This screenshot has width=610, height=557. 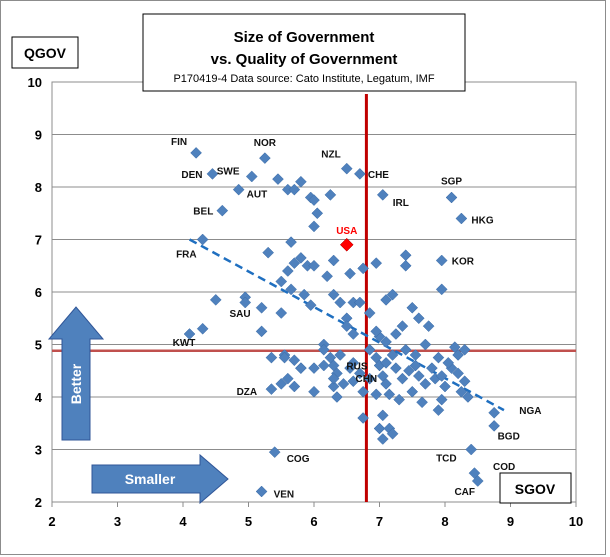 I want to click on point-label: CHN, so click(x=366, y=379).